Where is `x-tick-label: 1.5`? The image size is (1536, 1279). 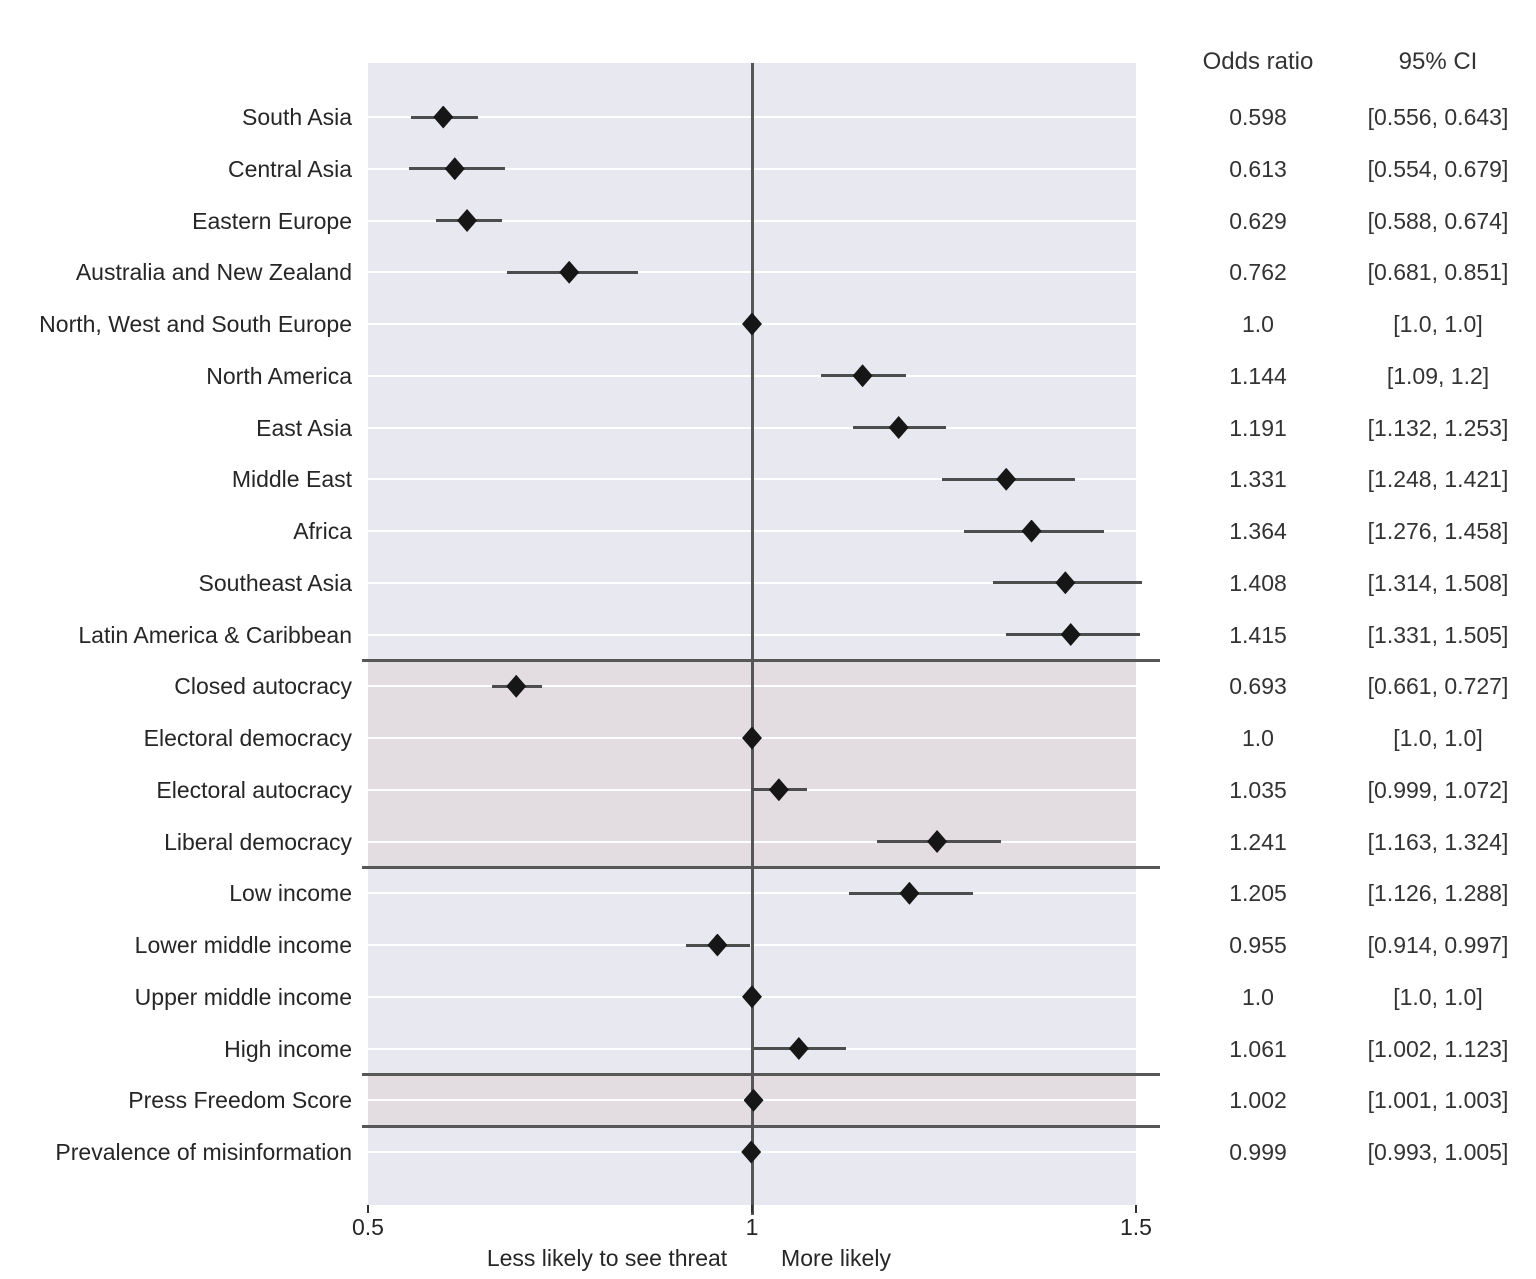
x-tick-label: 1.5 is located at coordinates (1136, 1227).